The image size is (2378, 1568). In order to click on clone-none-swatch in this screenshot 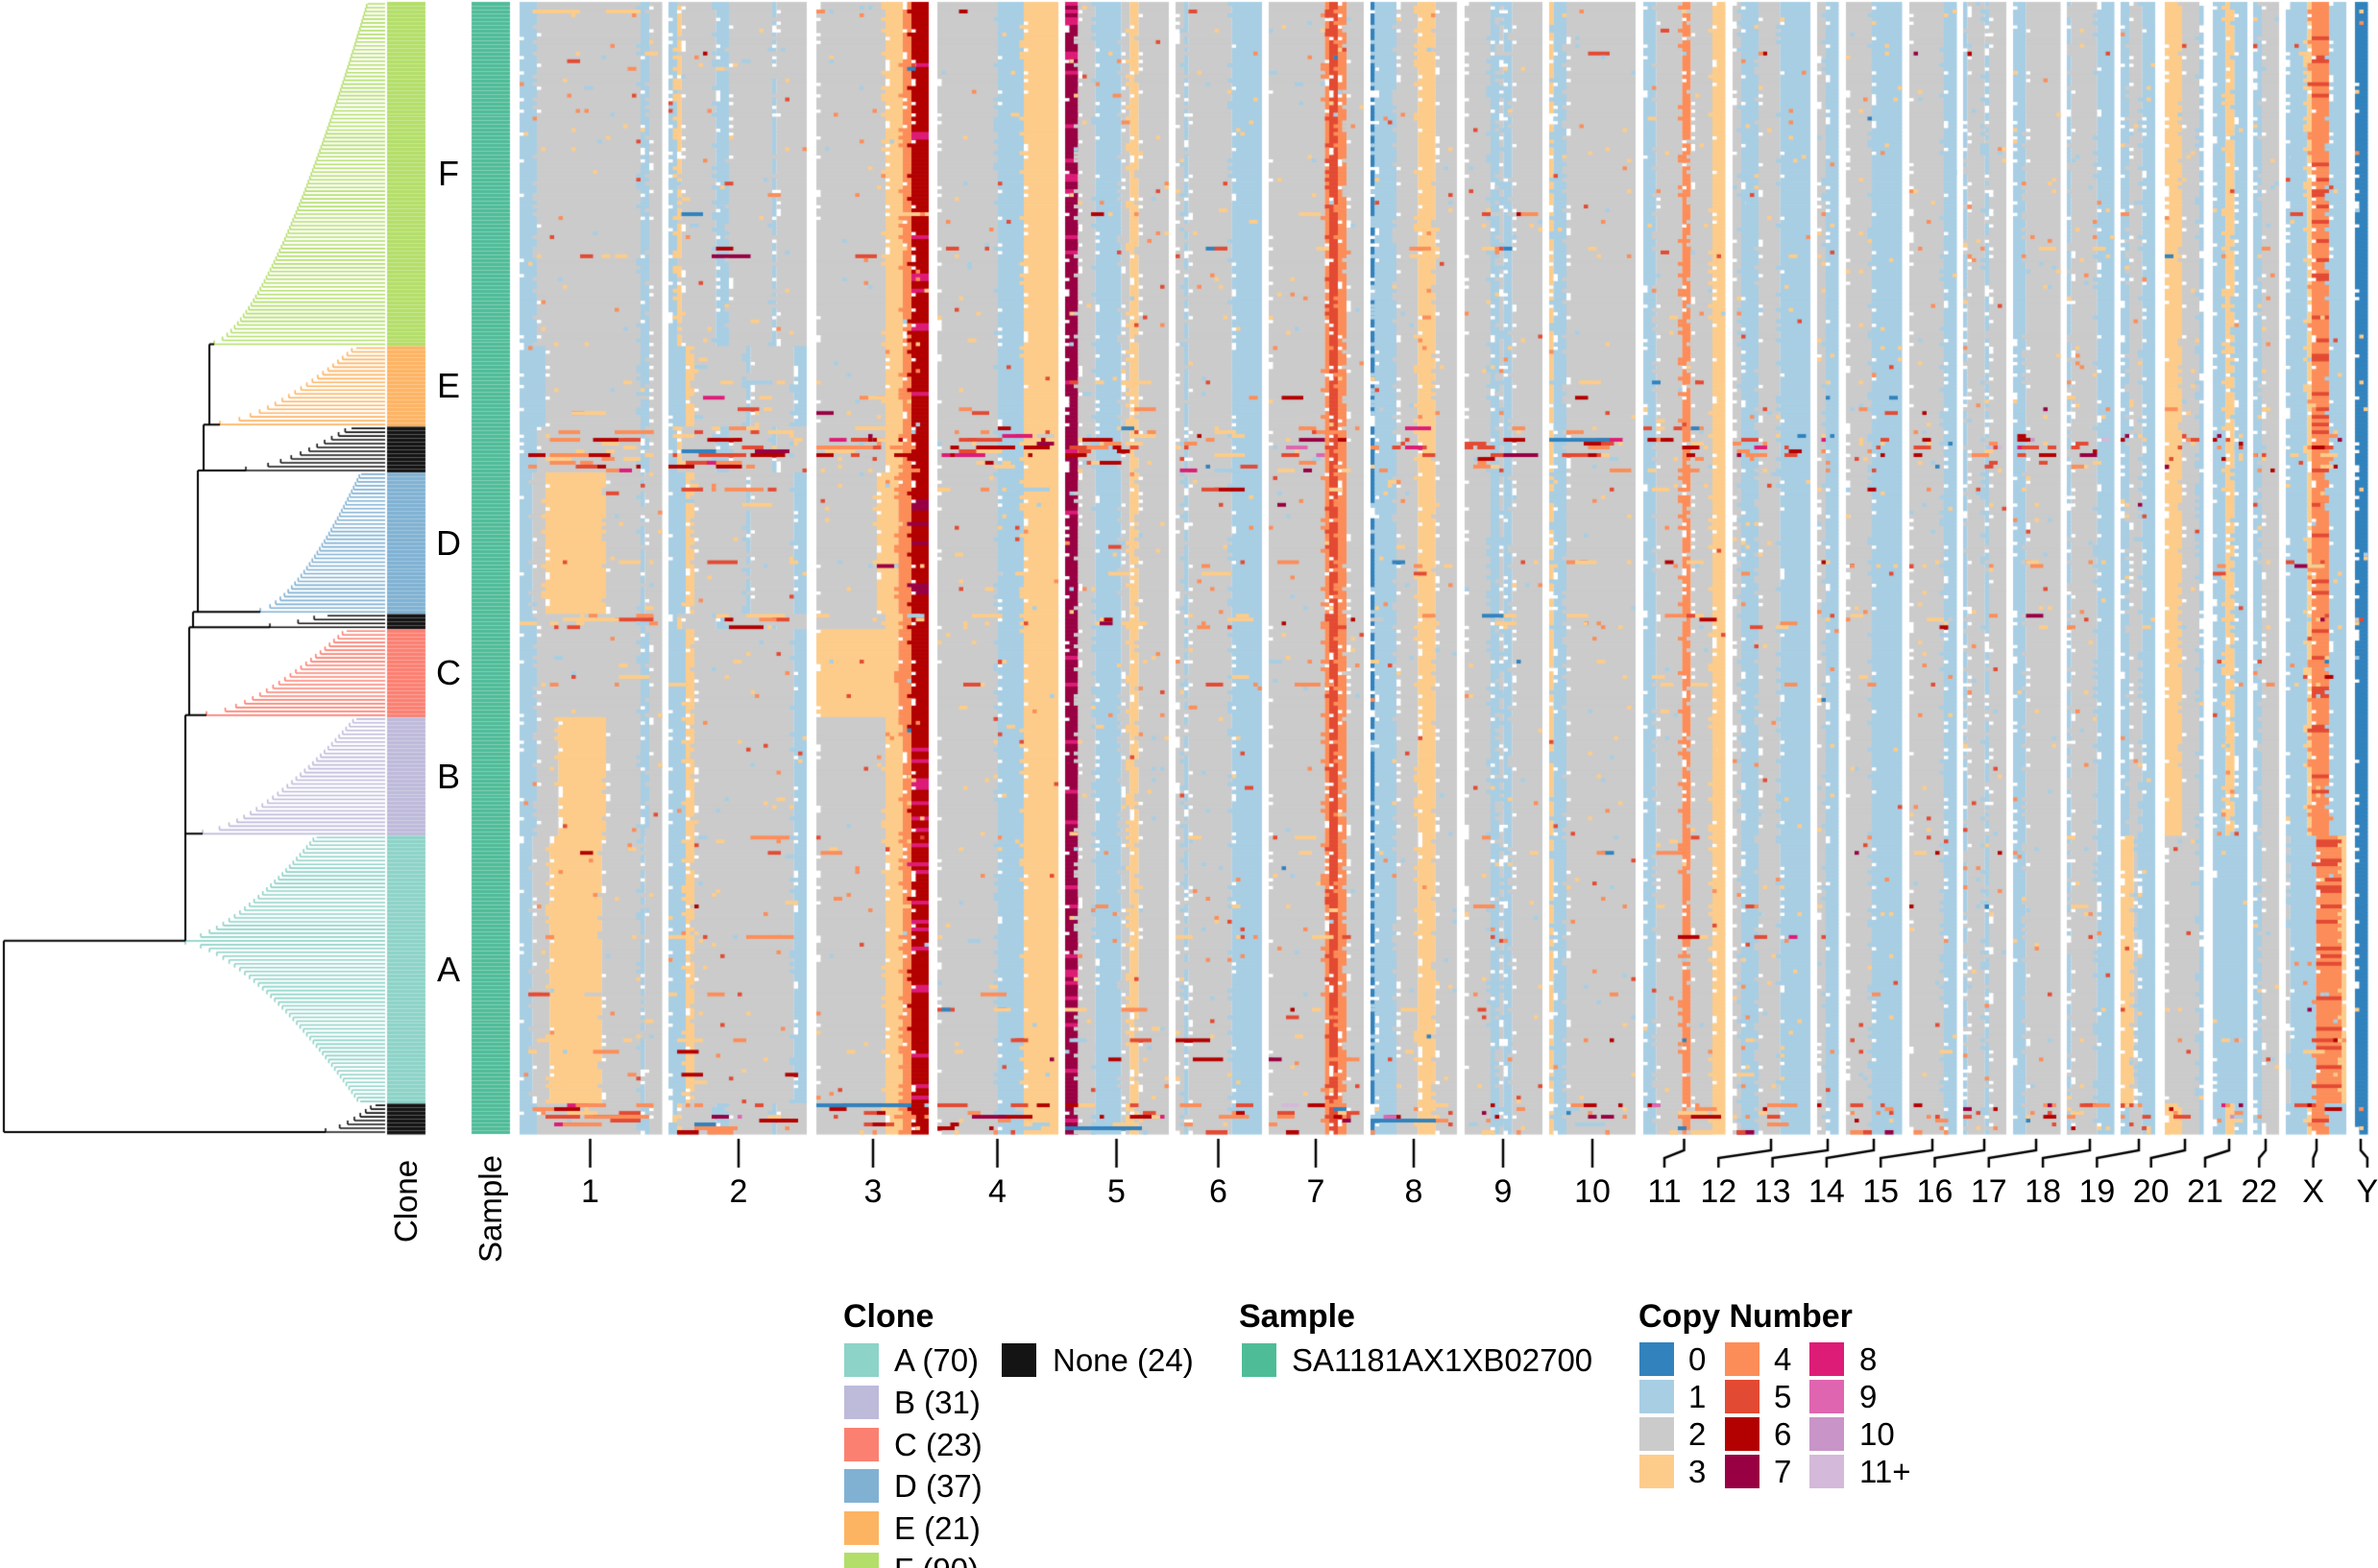, I will do `click(1019, 1360)`.